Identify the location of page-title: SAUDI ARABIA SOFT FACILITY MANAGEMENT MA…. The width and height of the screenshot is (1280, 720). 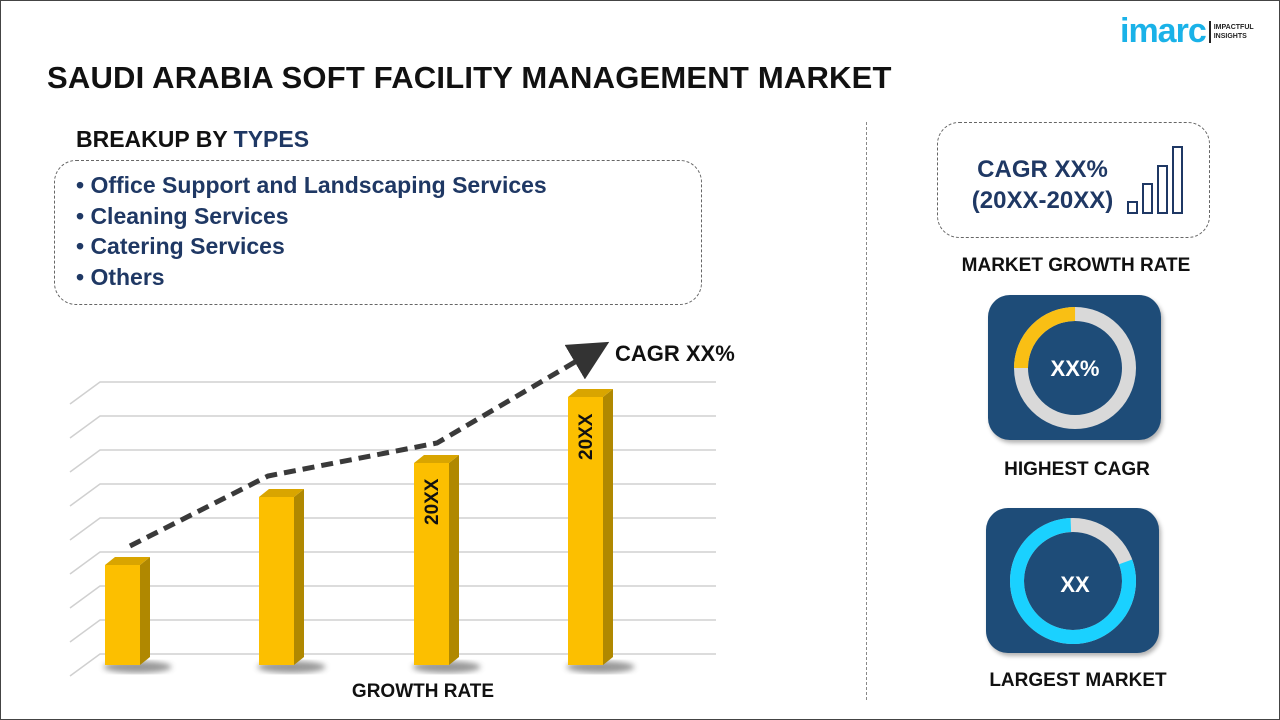
(469, 77).